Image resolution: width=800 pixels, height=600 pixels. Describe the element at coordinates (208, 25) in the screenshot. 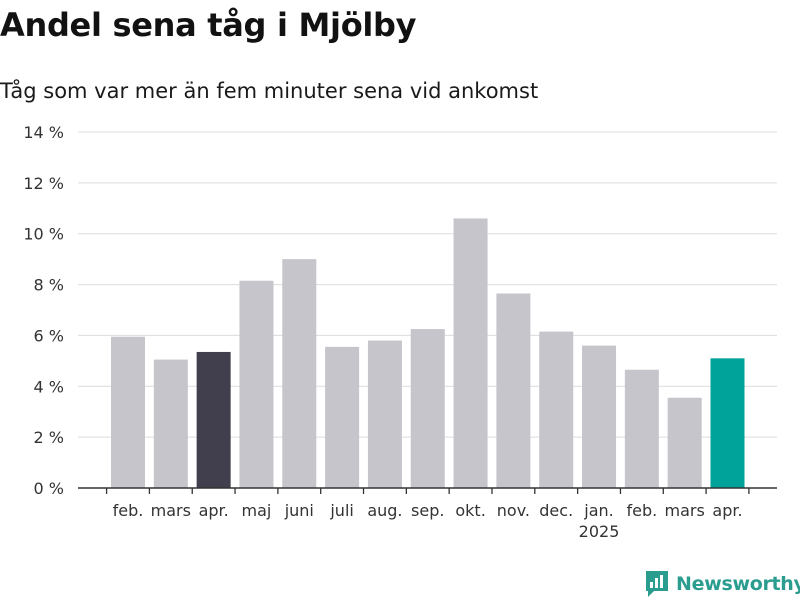

I see `chart-title: Andel sena tåg i Mjölby` at that location.